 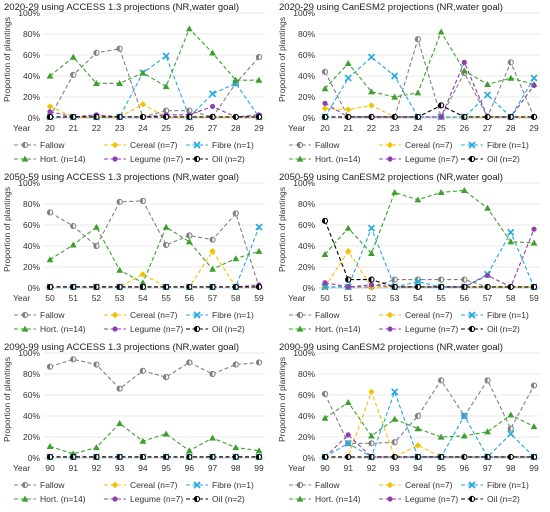 What do you see at coordinates (534, 128) in the screenshot?
I see `x-tick-label: 29` at bounding box center [534, 128].